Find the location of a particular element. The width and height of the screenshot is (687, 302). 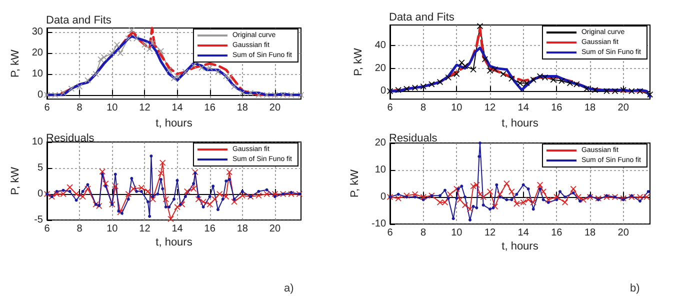

x-axis-title: t, hours is located at coordinates (174, 124).